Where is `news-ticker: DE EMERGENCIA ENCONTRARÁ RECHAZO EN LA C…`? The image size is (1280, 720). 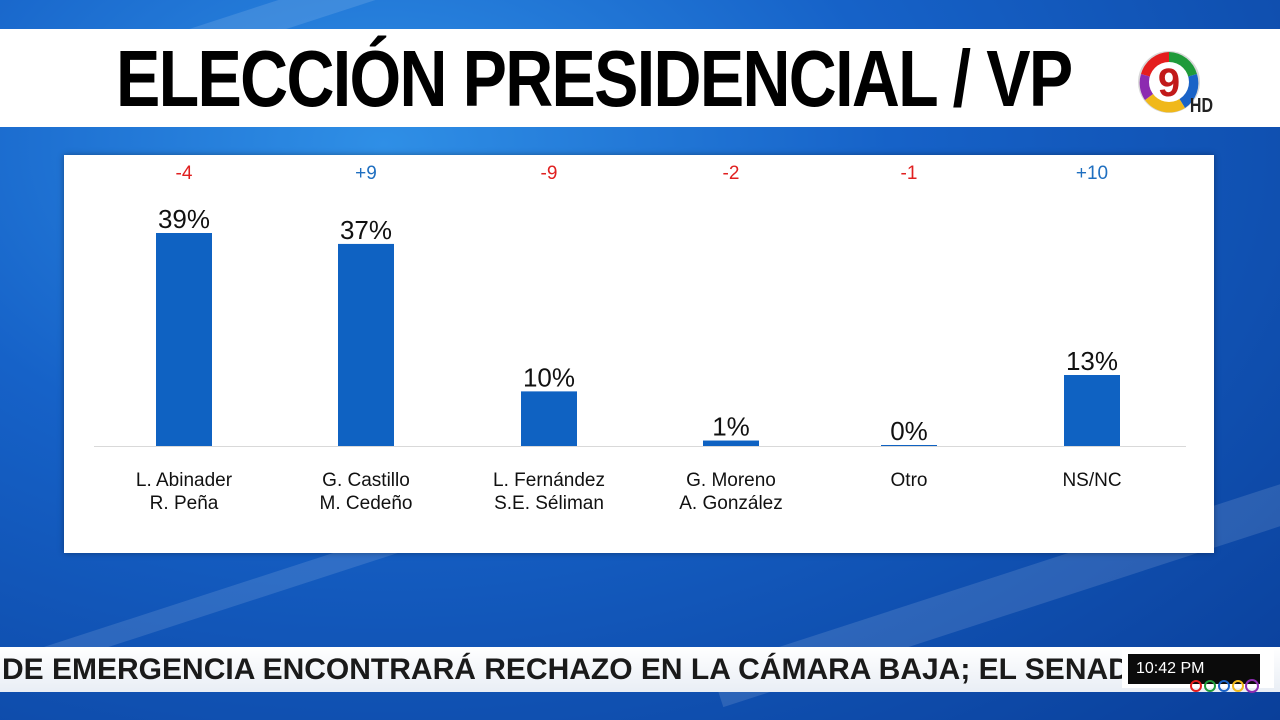
news-ticker: DE EMERGENCIA ENCONTRARÁ RECHAZO EN LA C… is located at coordinates (640, 669).